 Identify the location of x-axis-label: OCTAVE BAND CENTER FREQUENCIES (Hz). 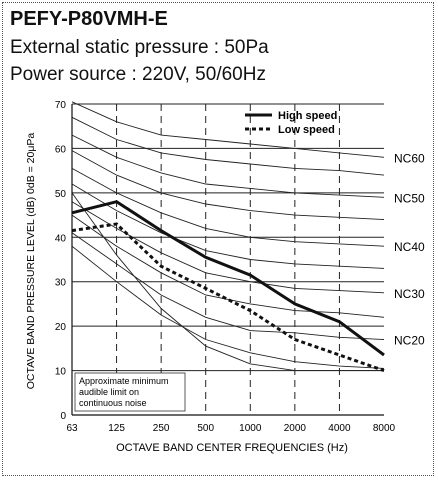
(232, 448).